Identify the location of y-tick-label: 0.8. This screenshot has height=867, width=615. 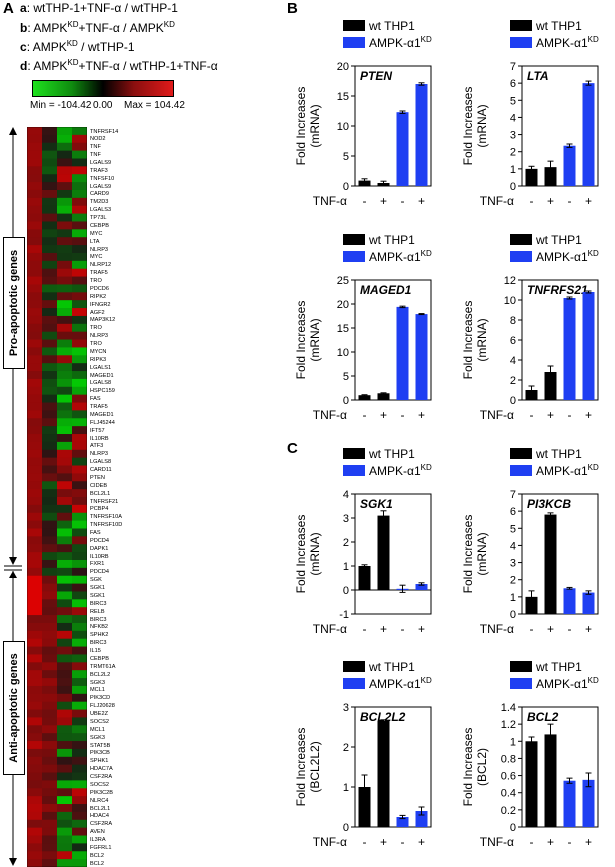
(508, 759).